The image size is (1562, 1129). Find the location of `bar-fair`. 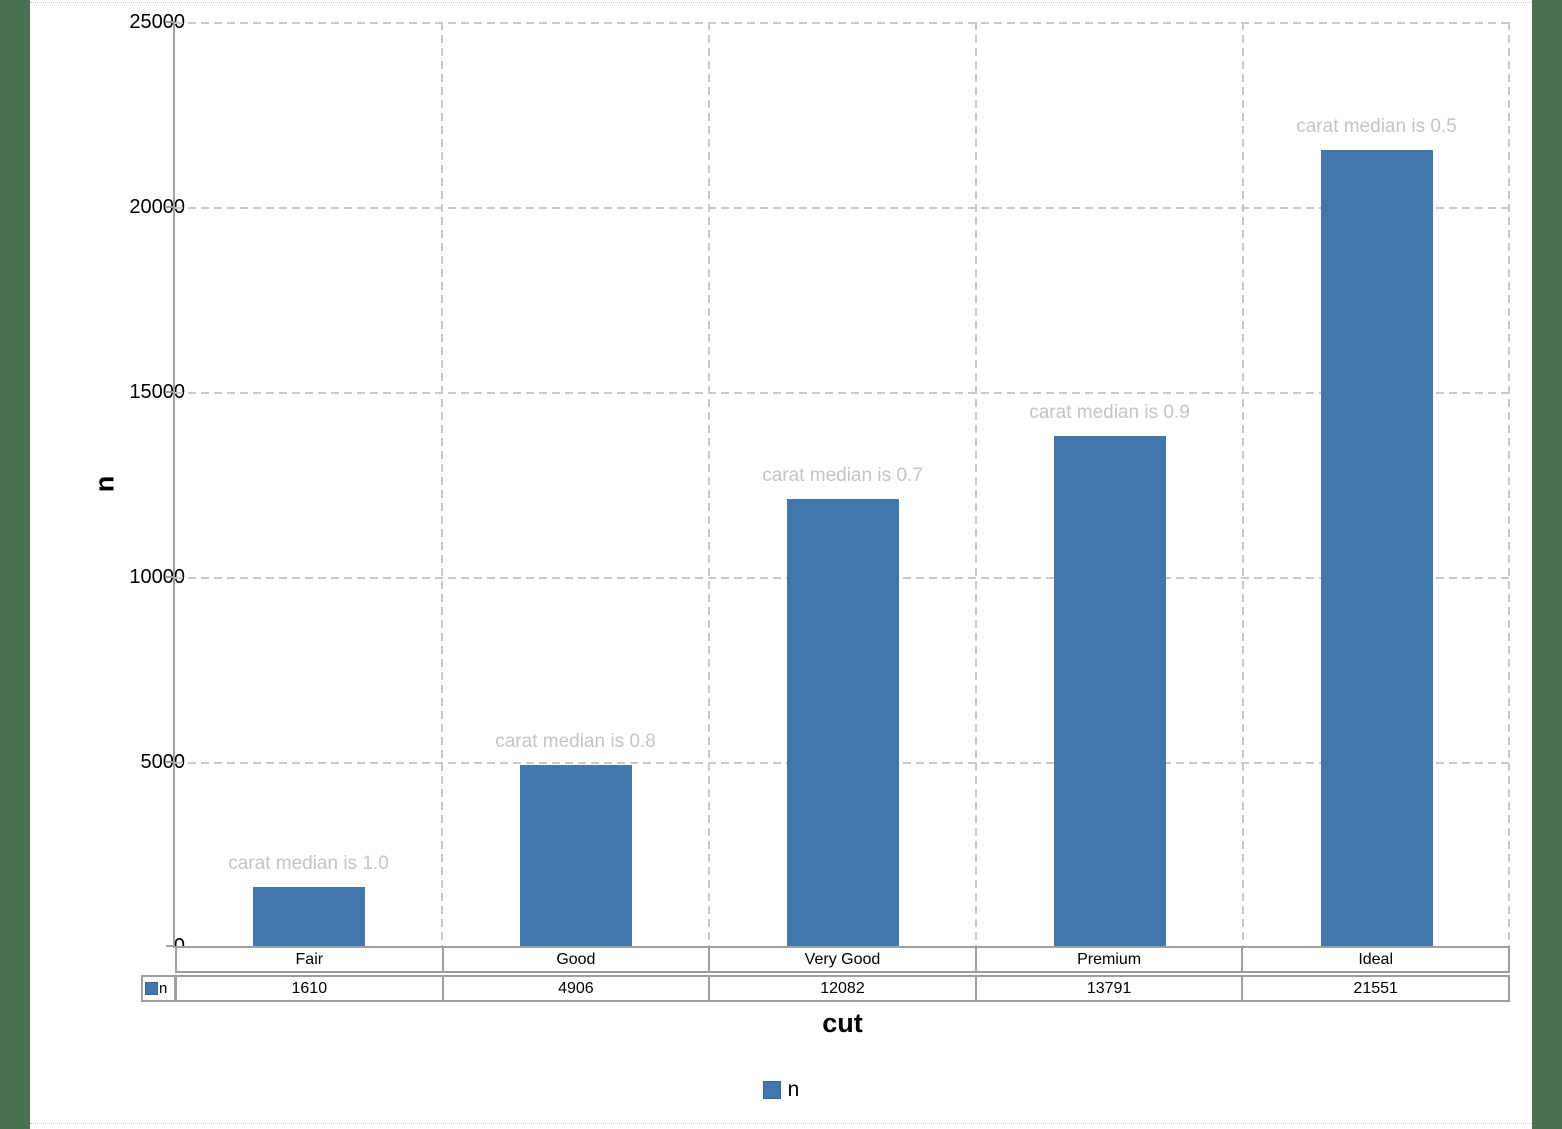

bar-fair is located at coordinates (308, 916).